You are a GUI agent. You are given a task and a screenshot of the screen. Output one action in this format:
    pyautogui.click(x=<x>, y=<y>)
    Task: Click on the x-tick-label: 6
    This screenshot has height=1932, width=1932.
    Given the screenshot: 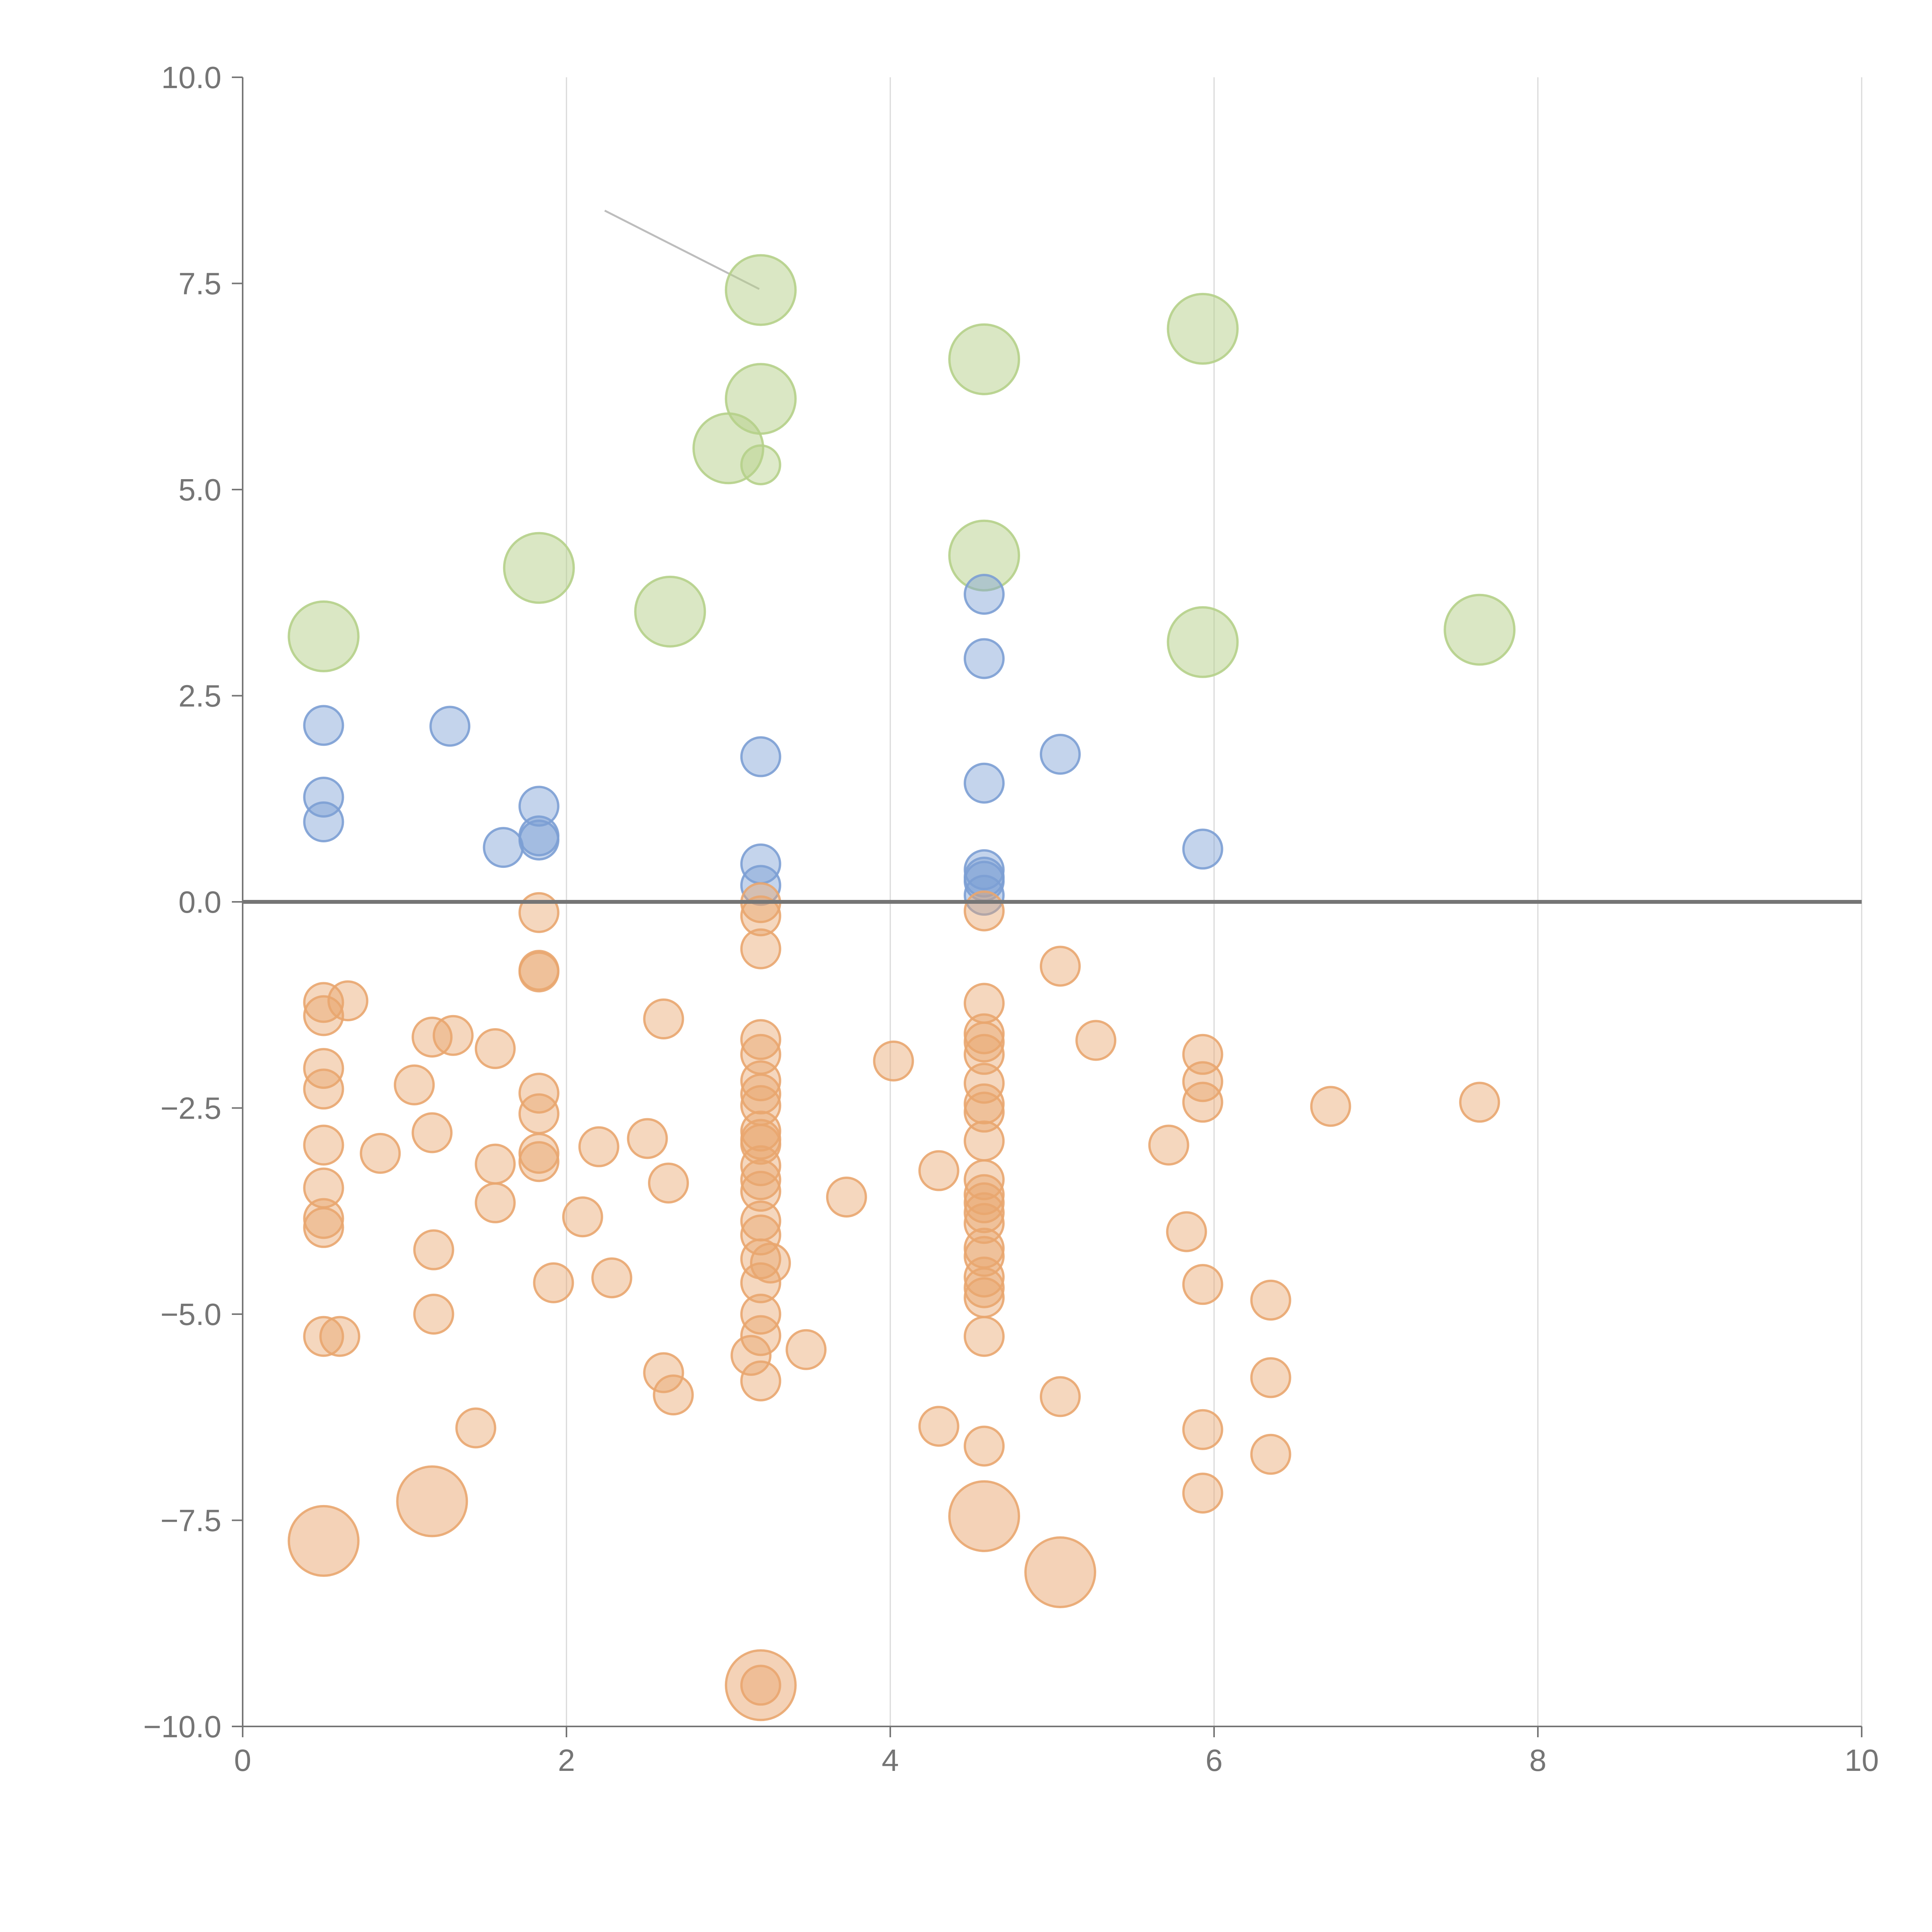 What is the action you would take?
    pyautogui.click(x=1214, y=1760)
    